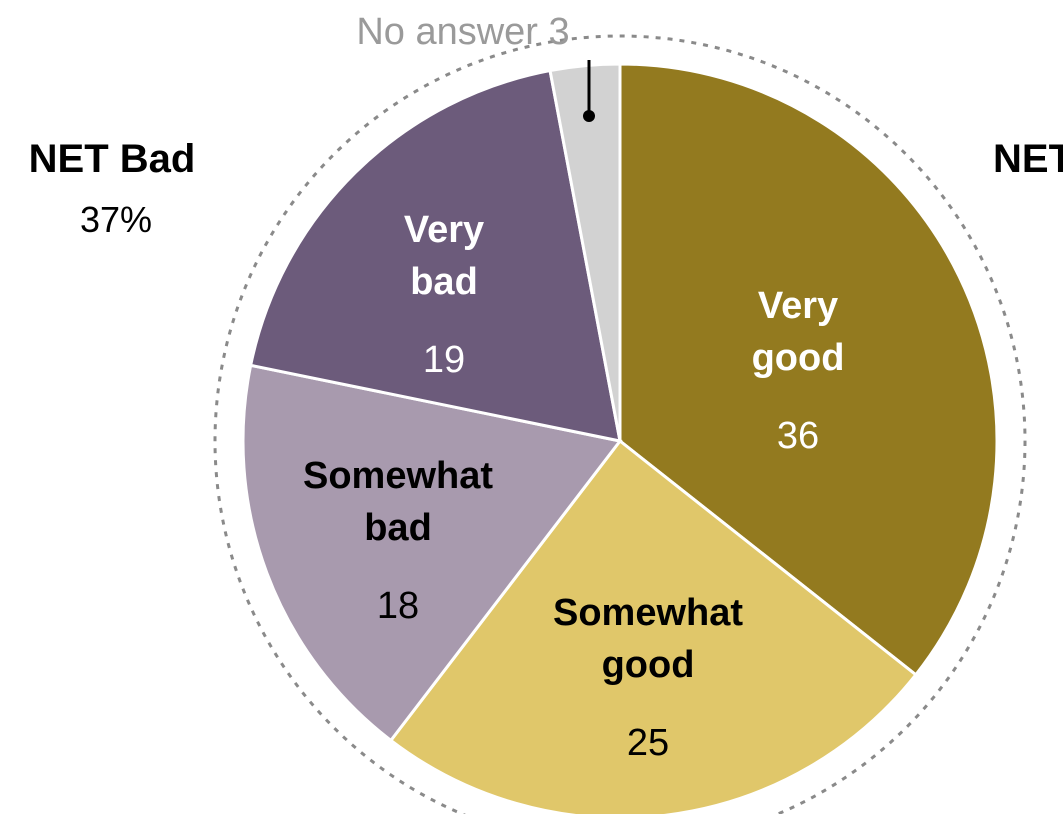 Image resolution: width=1063 pixels, height=814 pixels. I want to click on net-bad-label: NET Bad, so click(112, 159).